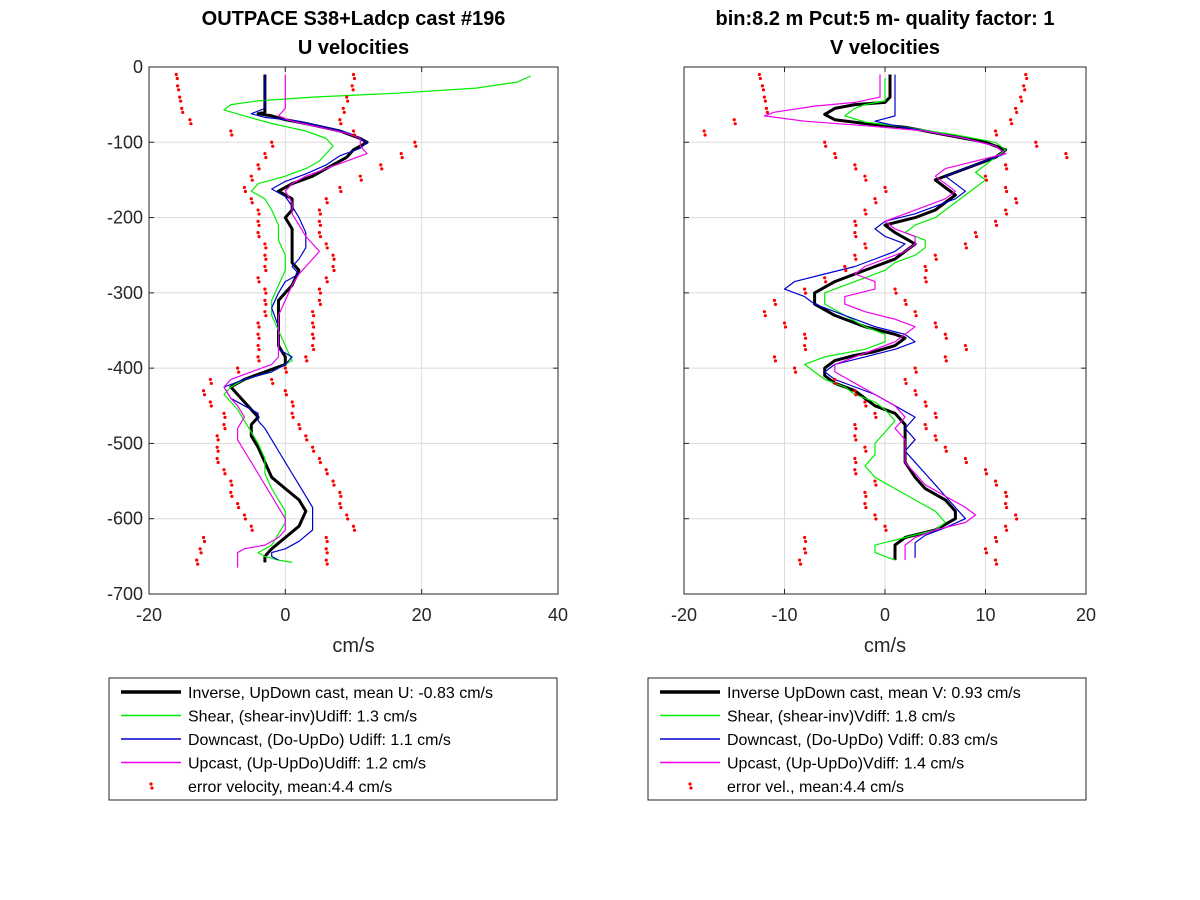 Image resolution: width=1200 pixels, height=900 pixels. Describe the element at coordinates (1086, 615) in the screenshot. I see `x-tick-label: 20` at that location.